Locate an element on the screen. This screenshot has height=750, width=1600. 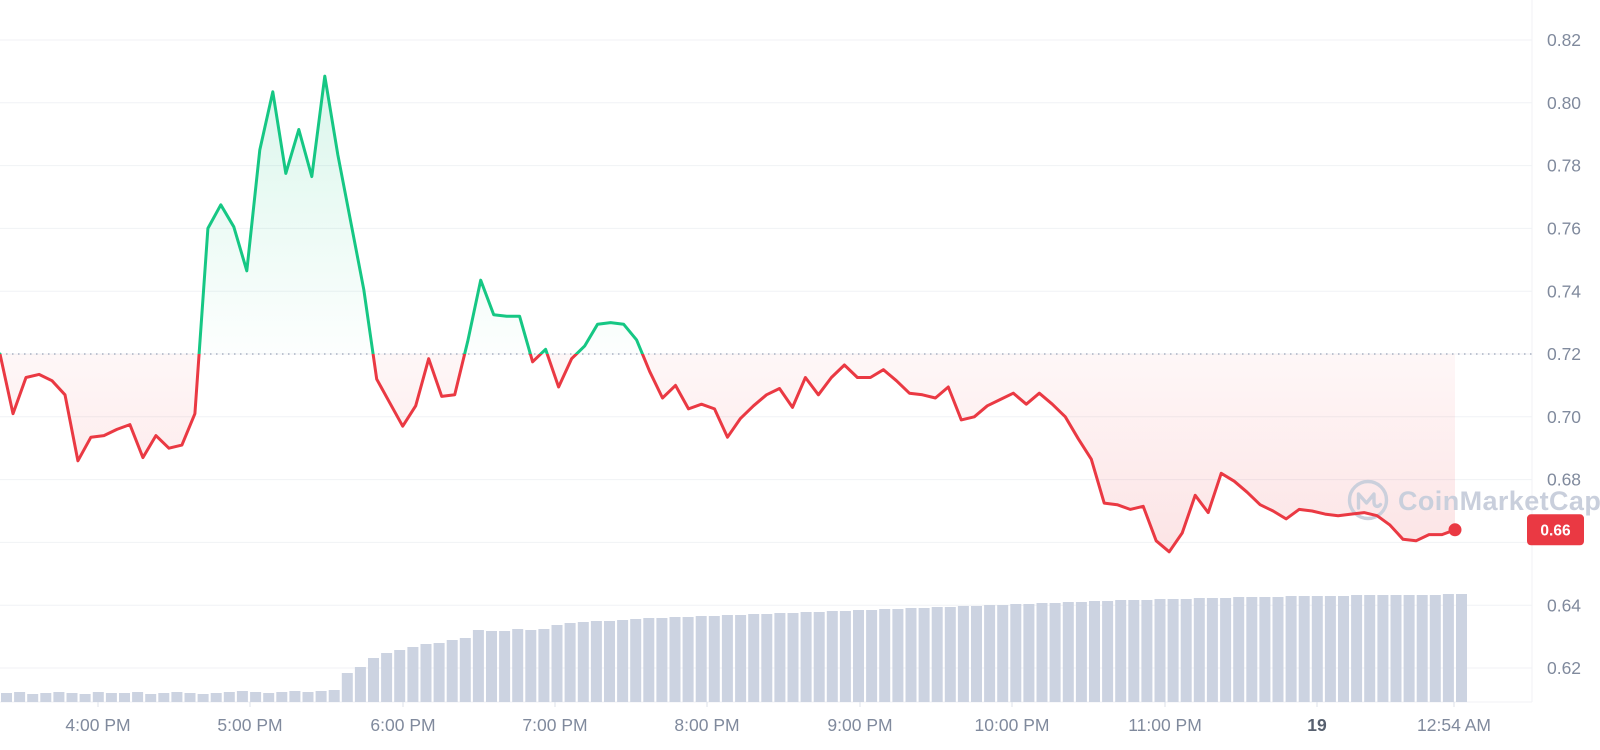
volume-bars is located at coordinates (734, 648).